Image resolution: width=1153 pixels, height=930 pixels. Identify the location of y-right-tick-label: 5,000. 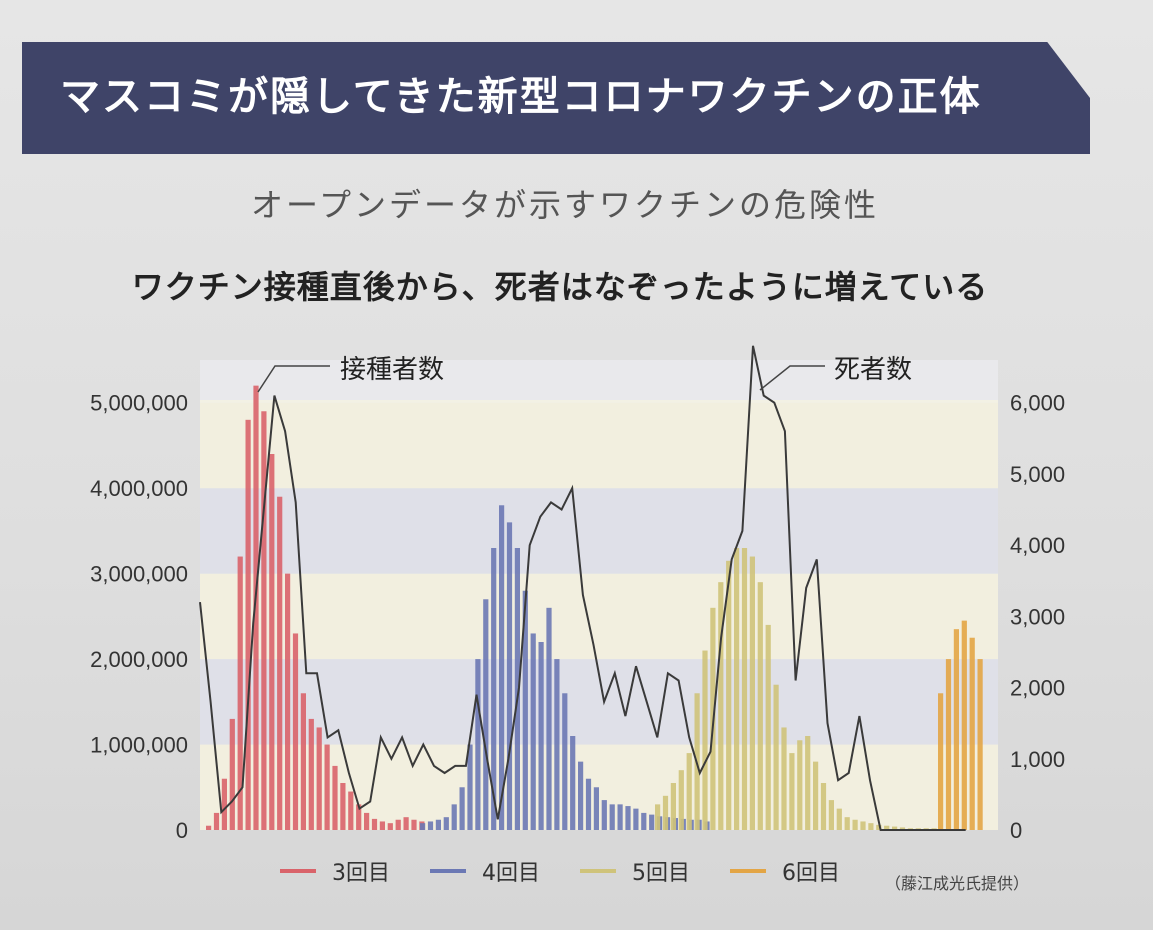
(1037, 474).